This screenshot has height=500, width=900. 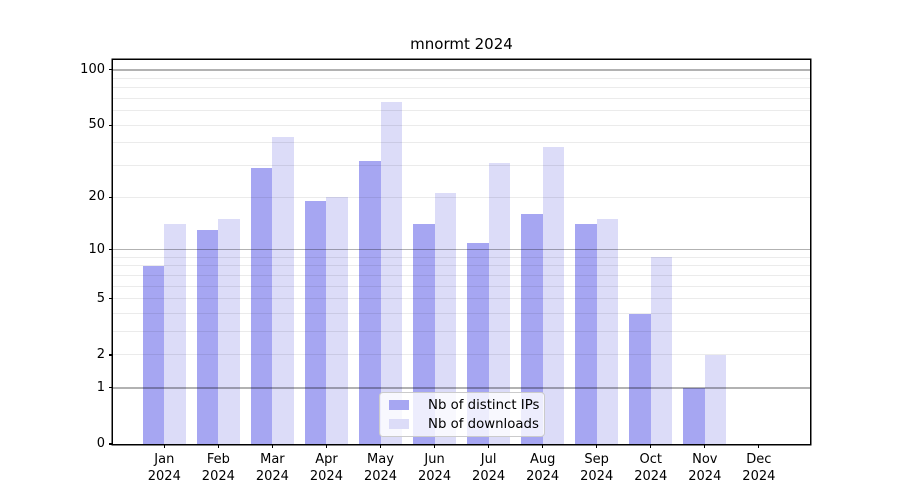 What do you see at coordinates (640, 378) in the screenshot?
I see `bar-oct-distinct-ips` at bounding box center [640, 378].